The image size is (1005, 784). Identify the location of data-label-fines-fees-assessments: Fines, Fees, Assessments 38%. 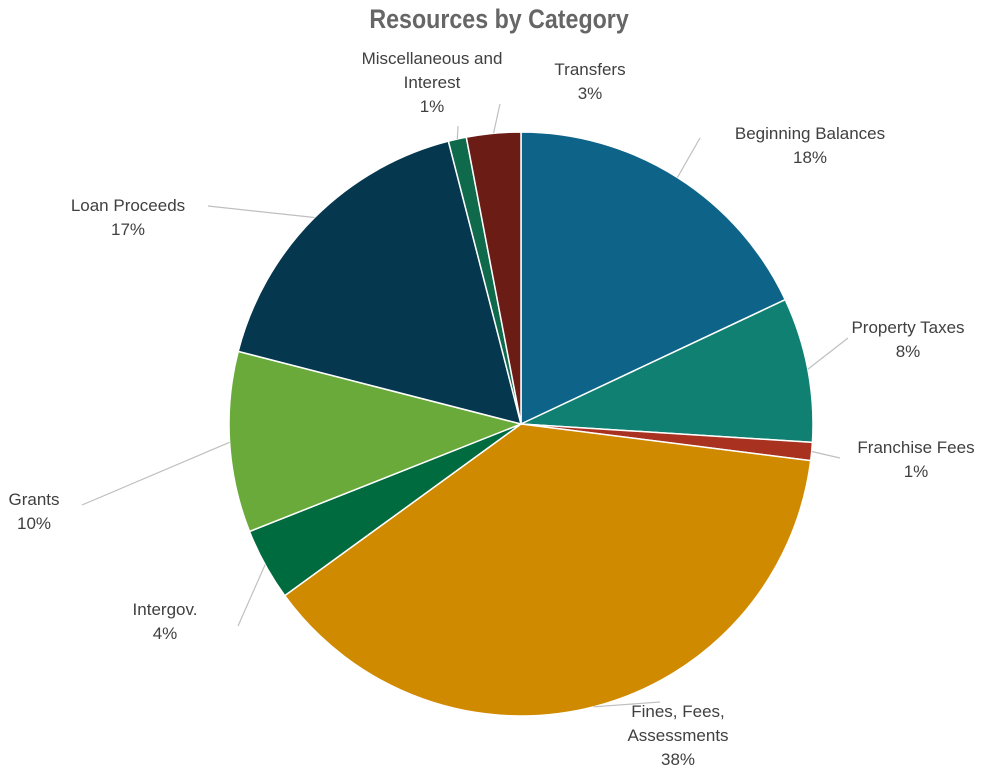
(678, 736).